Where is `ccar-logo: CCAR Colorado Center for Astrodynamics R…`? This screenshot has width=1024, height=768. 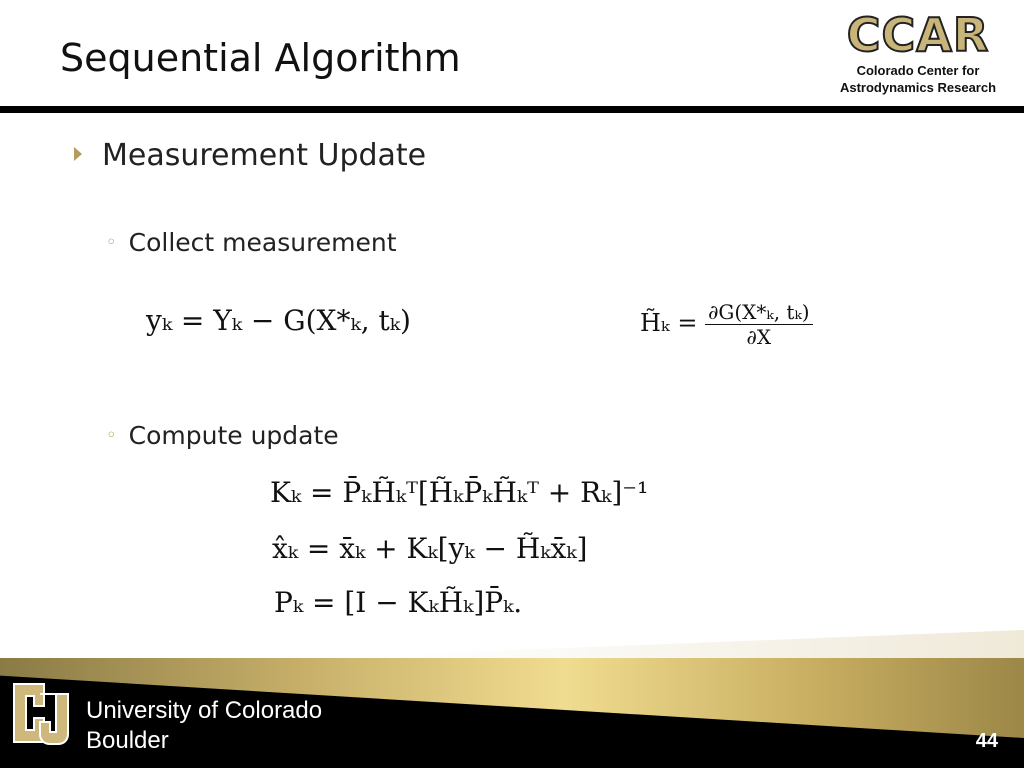
ccar-logo: CCAR Colorado Center for Astrodynamics R… is located at coordinates (918, 51).